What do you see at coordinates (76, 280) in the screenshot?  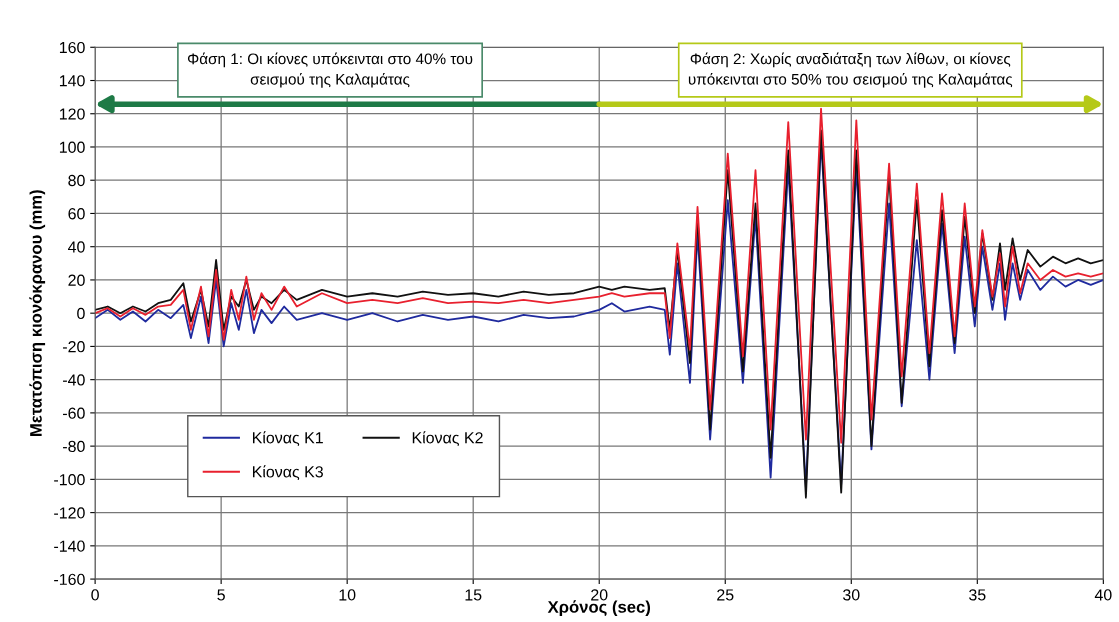 I see `y-tick-label: 20` at bounding box center [76, 280].